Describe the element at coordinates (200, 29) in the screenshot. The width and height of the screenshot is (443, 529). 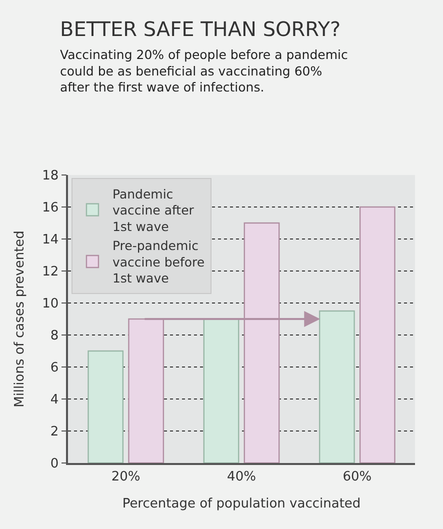
I see `chart-title: BETTER SAFE THAN SORRY?` at that location.